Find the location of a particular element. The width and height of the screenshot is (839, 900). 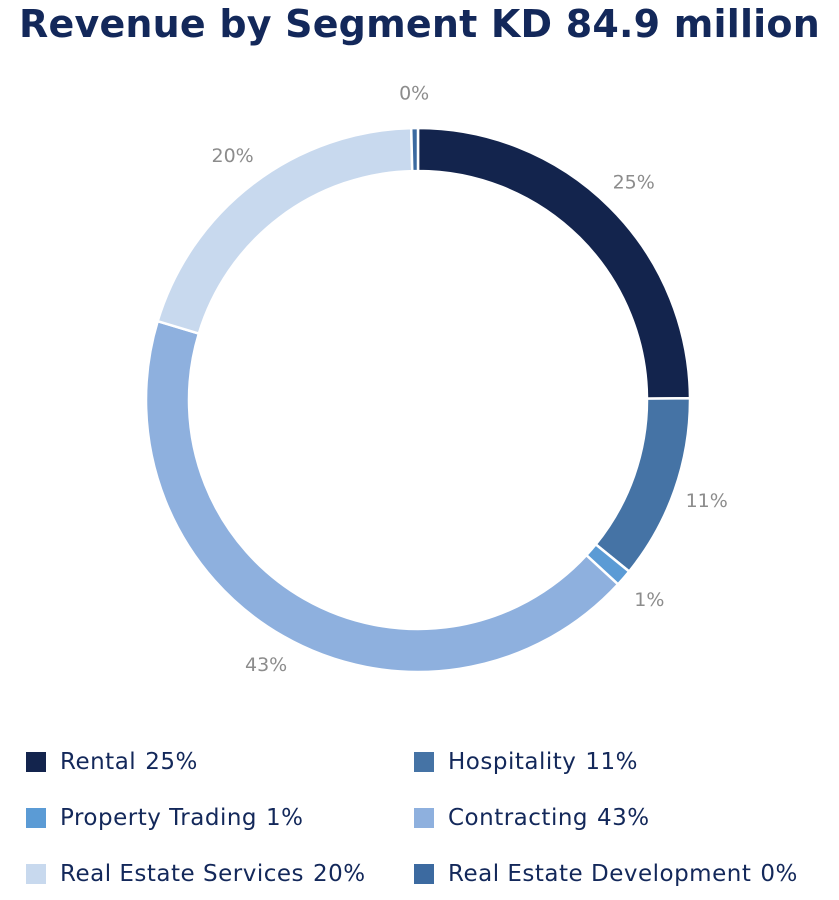

legend-item-real-estate-services: Real Estate Services 20% is located at coordinates (220, 874).